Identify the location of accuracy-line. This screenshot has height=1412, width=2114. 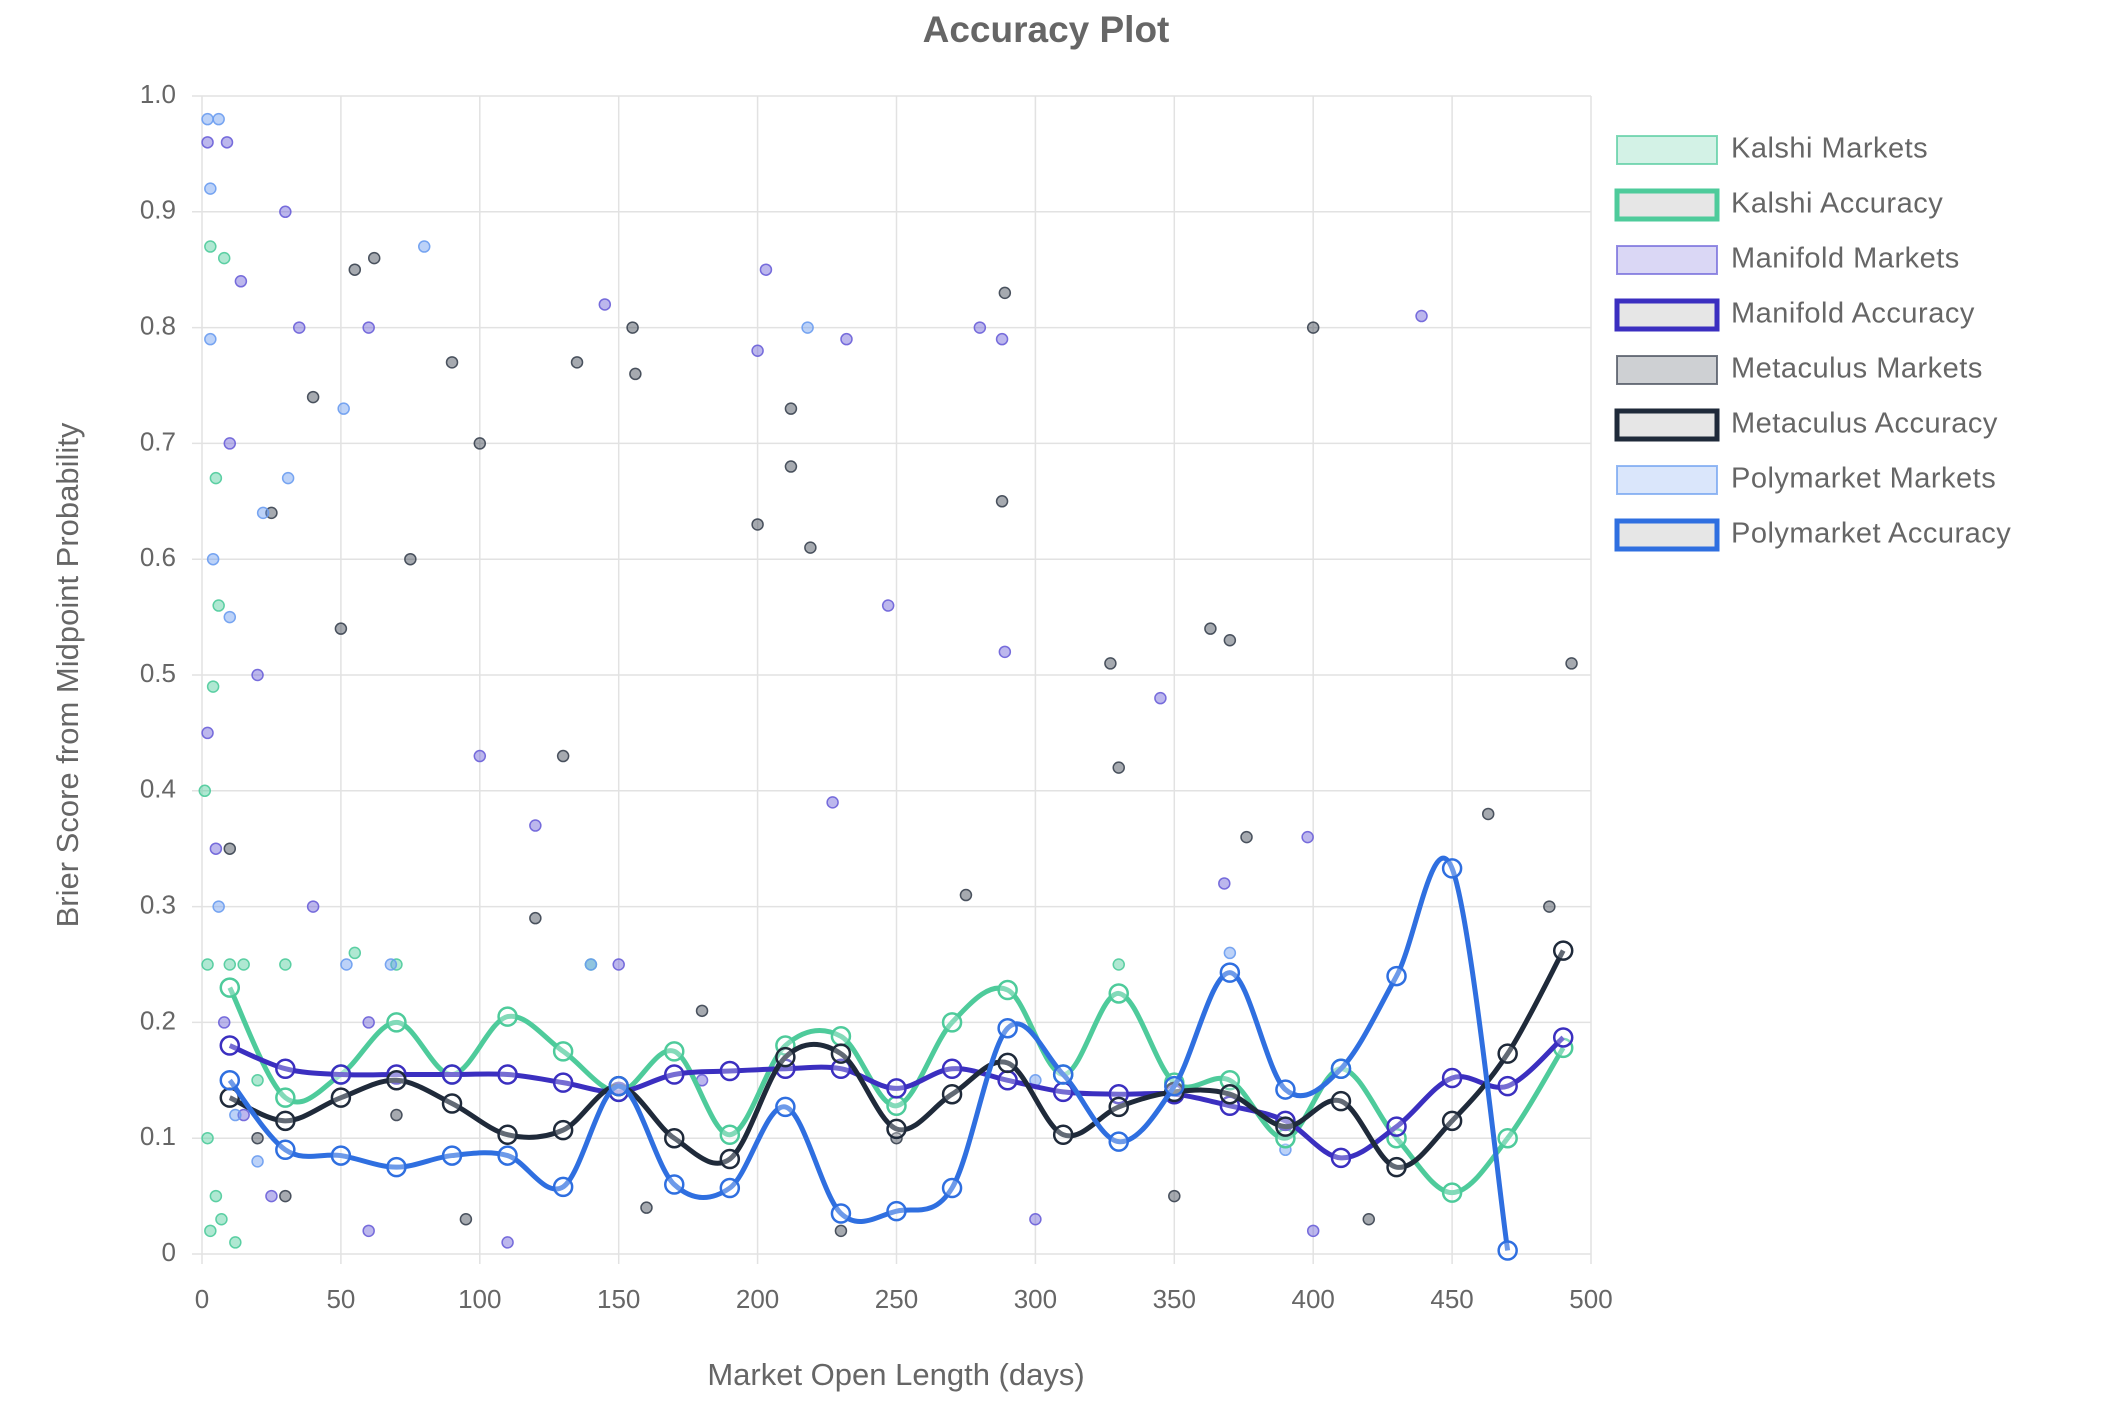
(896, 1098).